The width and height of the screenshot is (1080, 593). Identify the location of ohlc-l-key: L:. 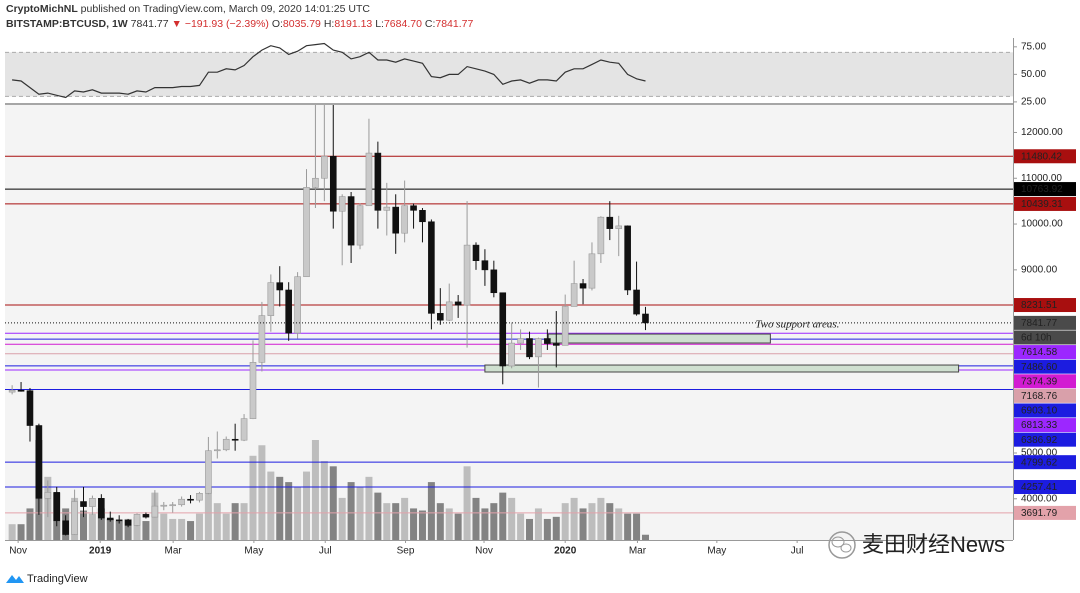
(379, 24).